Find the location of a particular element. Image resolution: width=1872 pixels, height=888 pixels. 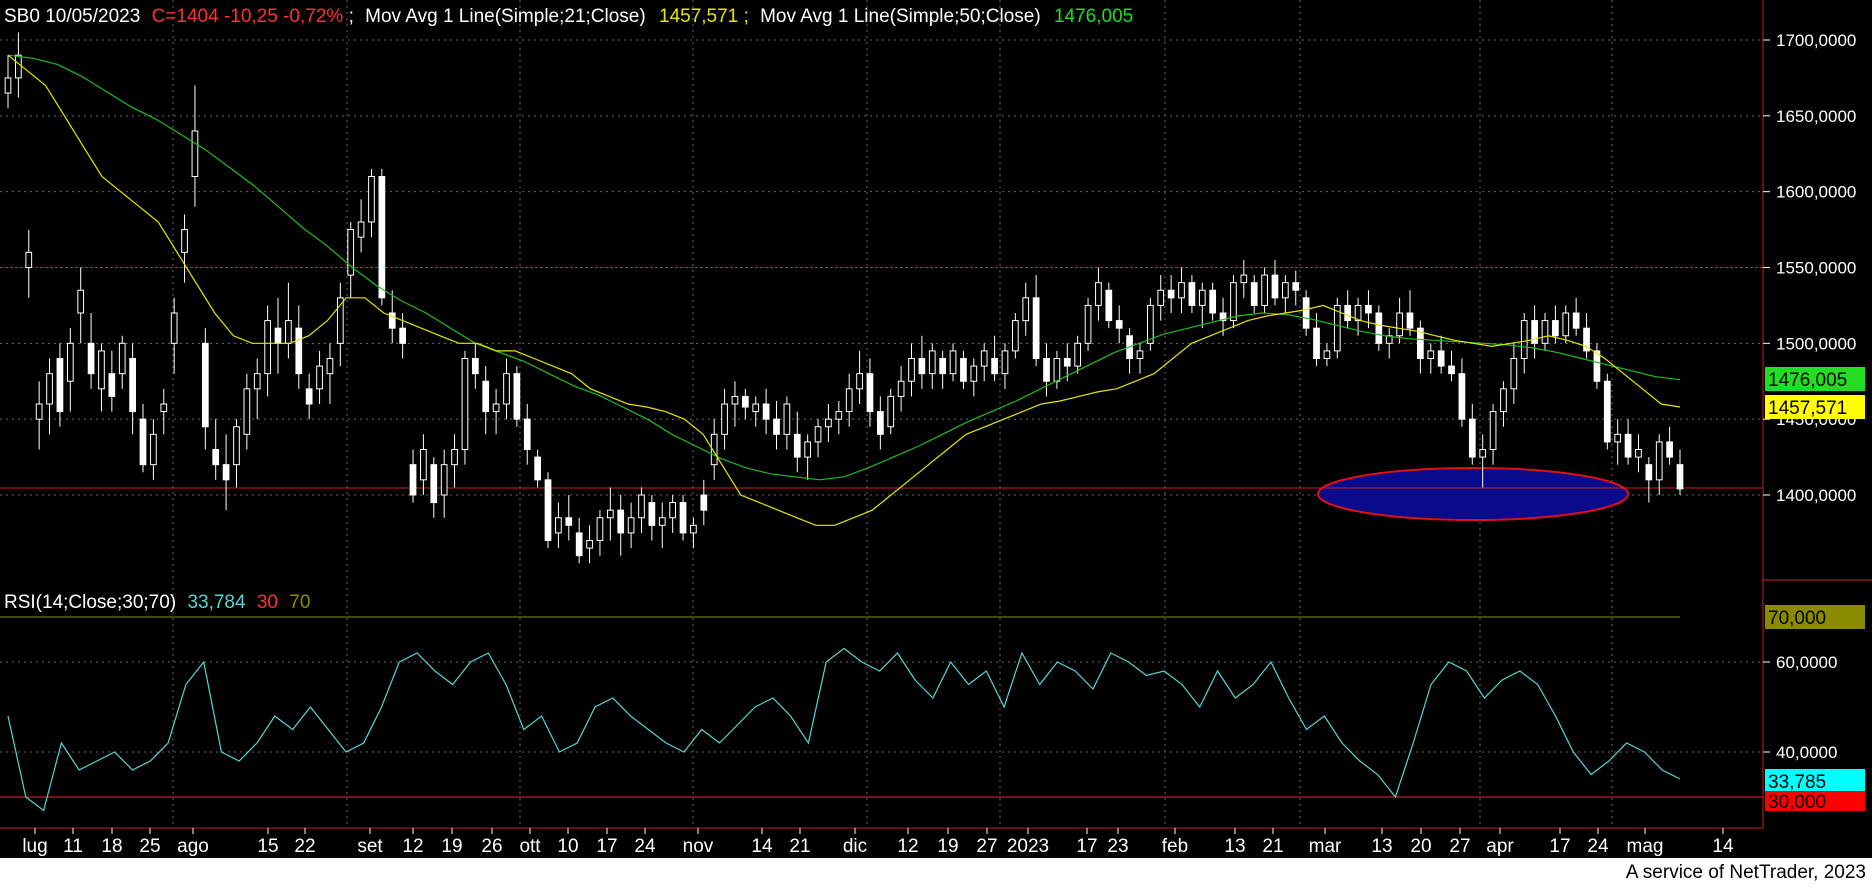

time-tick-label: 15 is located at coordinates (267, 846).